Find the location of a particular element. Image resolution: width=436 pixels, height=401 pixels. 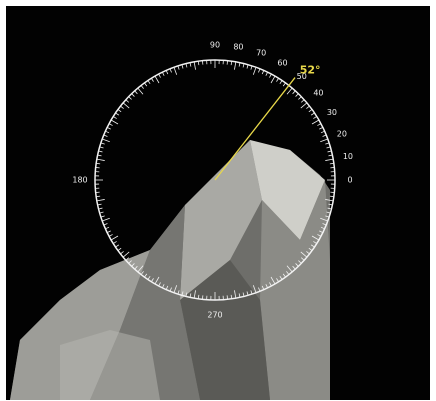

dial-label: 40 is located at coordinates (318, 93).